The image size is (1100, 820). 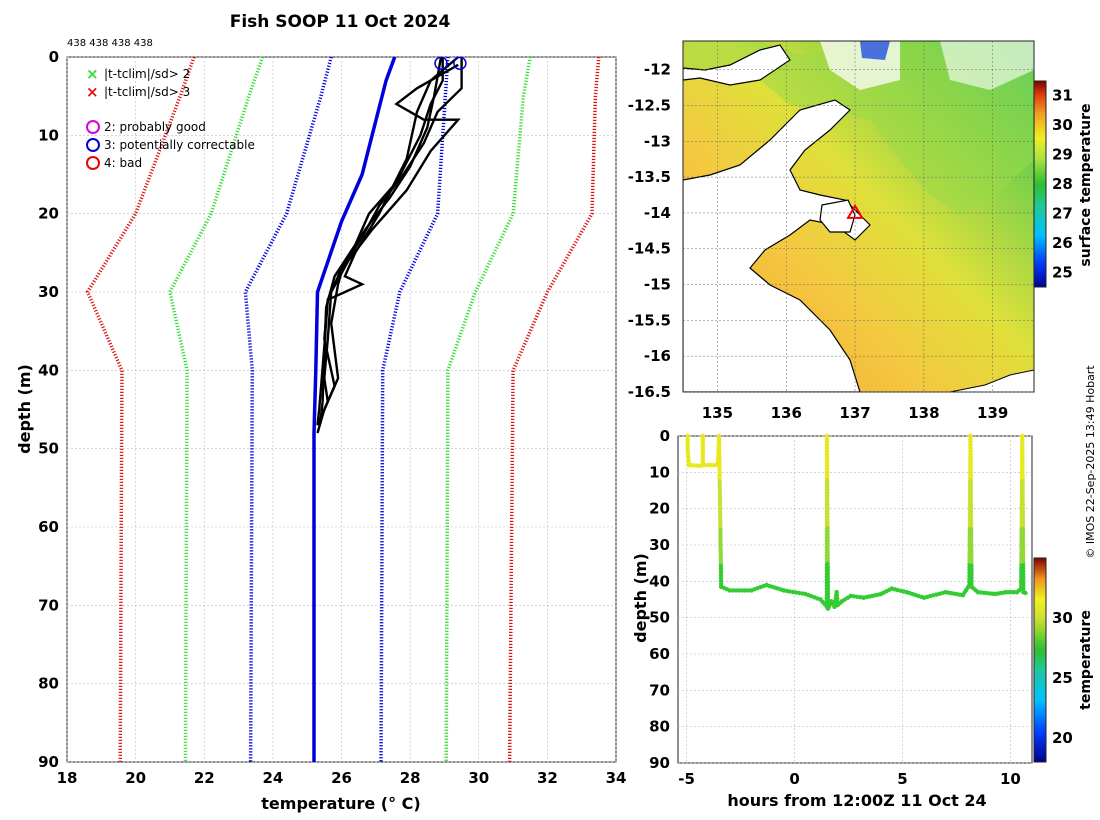 What do you see at coordinates (48, 449) in the screenshot?
I see `profile-ytick-label: 50` at bounding box center [48, 449].